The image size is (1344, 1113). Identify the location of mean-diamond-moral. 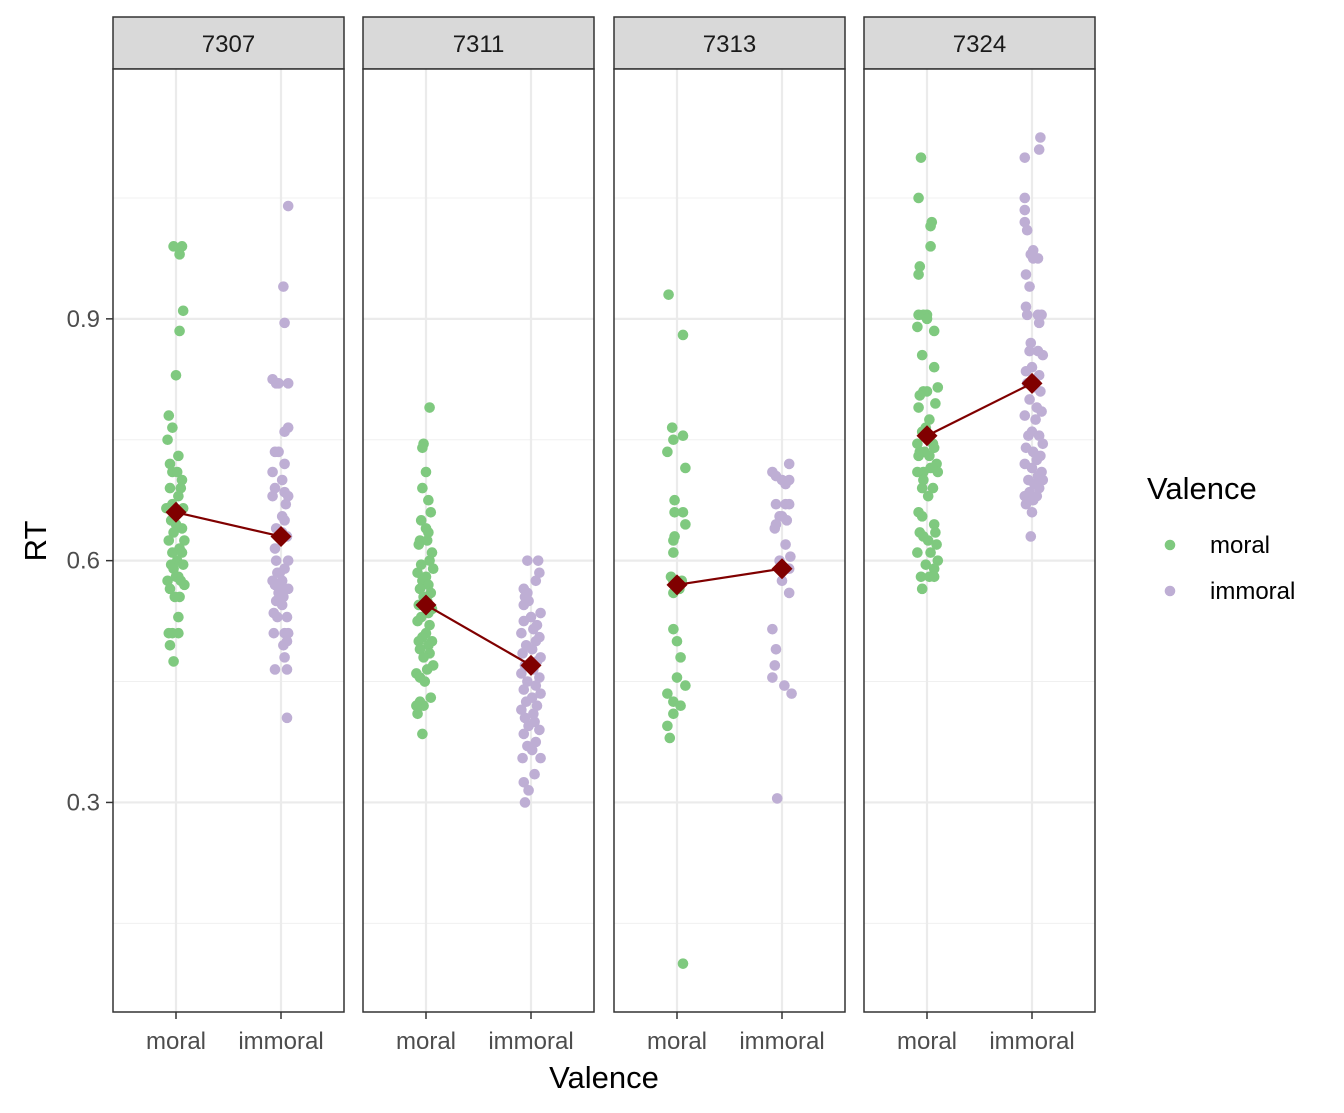
(426, 605).